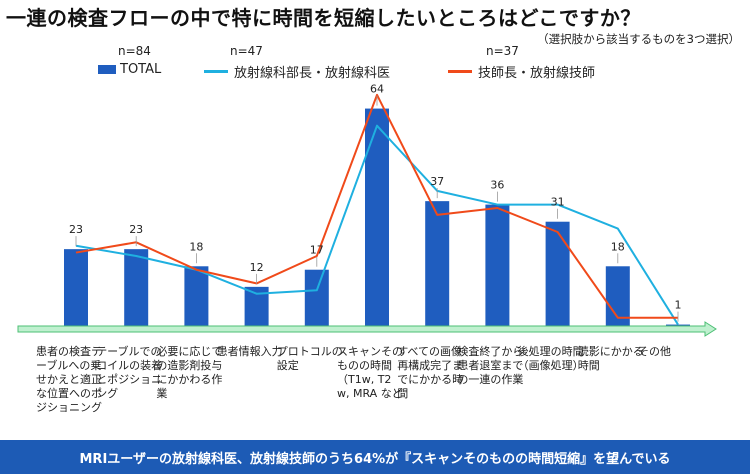 The height and width of the screenshot is (474, 750). I want to click on data-label-1: 23, so click(136, 229).